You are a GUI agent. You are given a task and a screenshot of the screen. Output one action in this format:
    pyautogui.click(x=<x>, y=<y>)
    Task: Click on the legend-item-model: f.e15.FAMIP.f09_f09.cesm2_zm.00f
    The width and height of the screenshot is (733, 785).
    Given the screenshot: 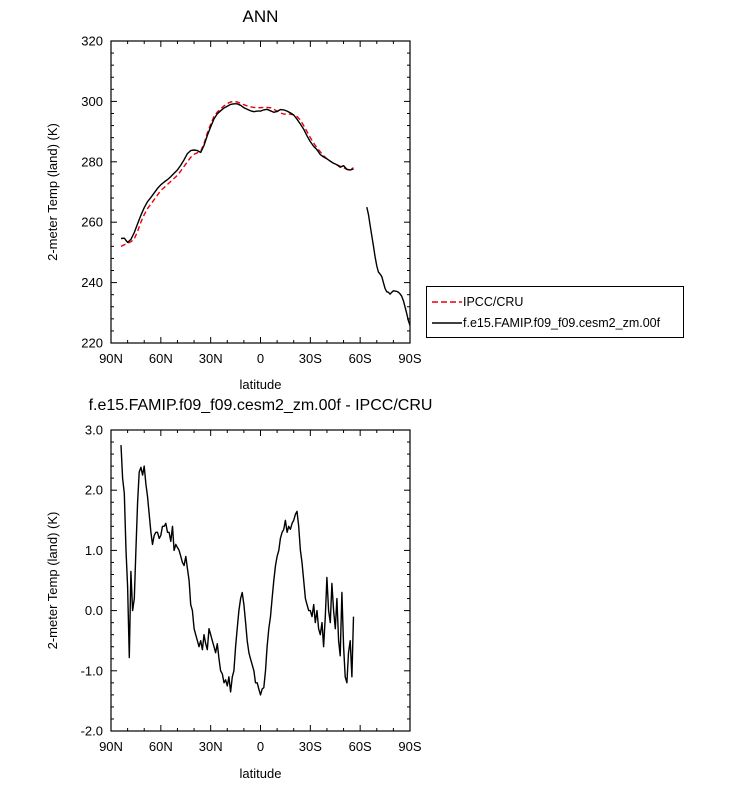 What is the action you would take?
    pyautogui.click(x=555, y=323)
    